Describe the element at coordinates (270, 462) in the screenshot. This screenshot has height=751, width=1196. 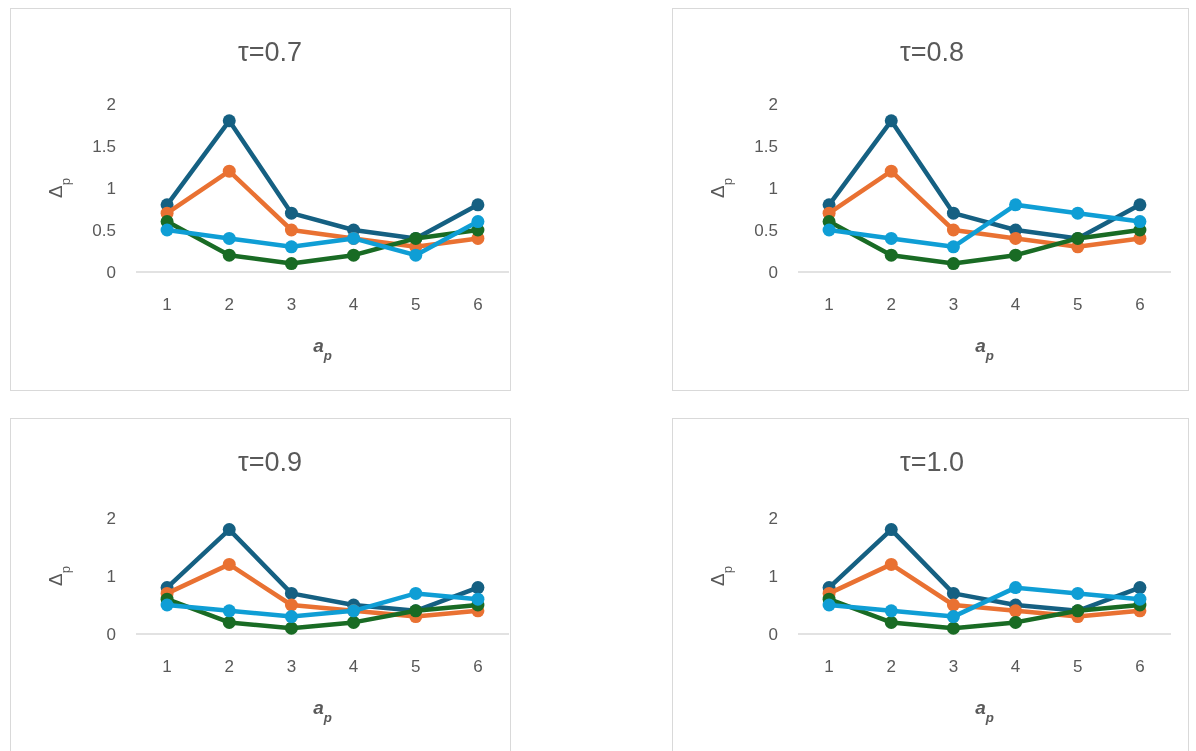
I see `chart-title: τ=0.9` at that location.